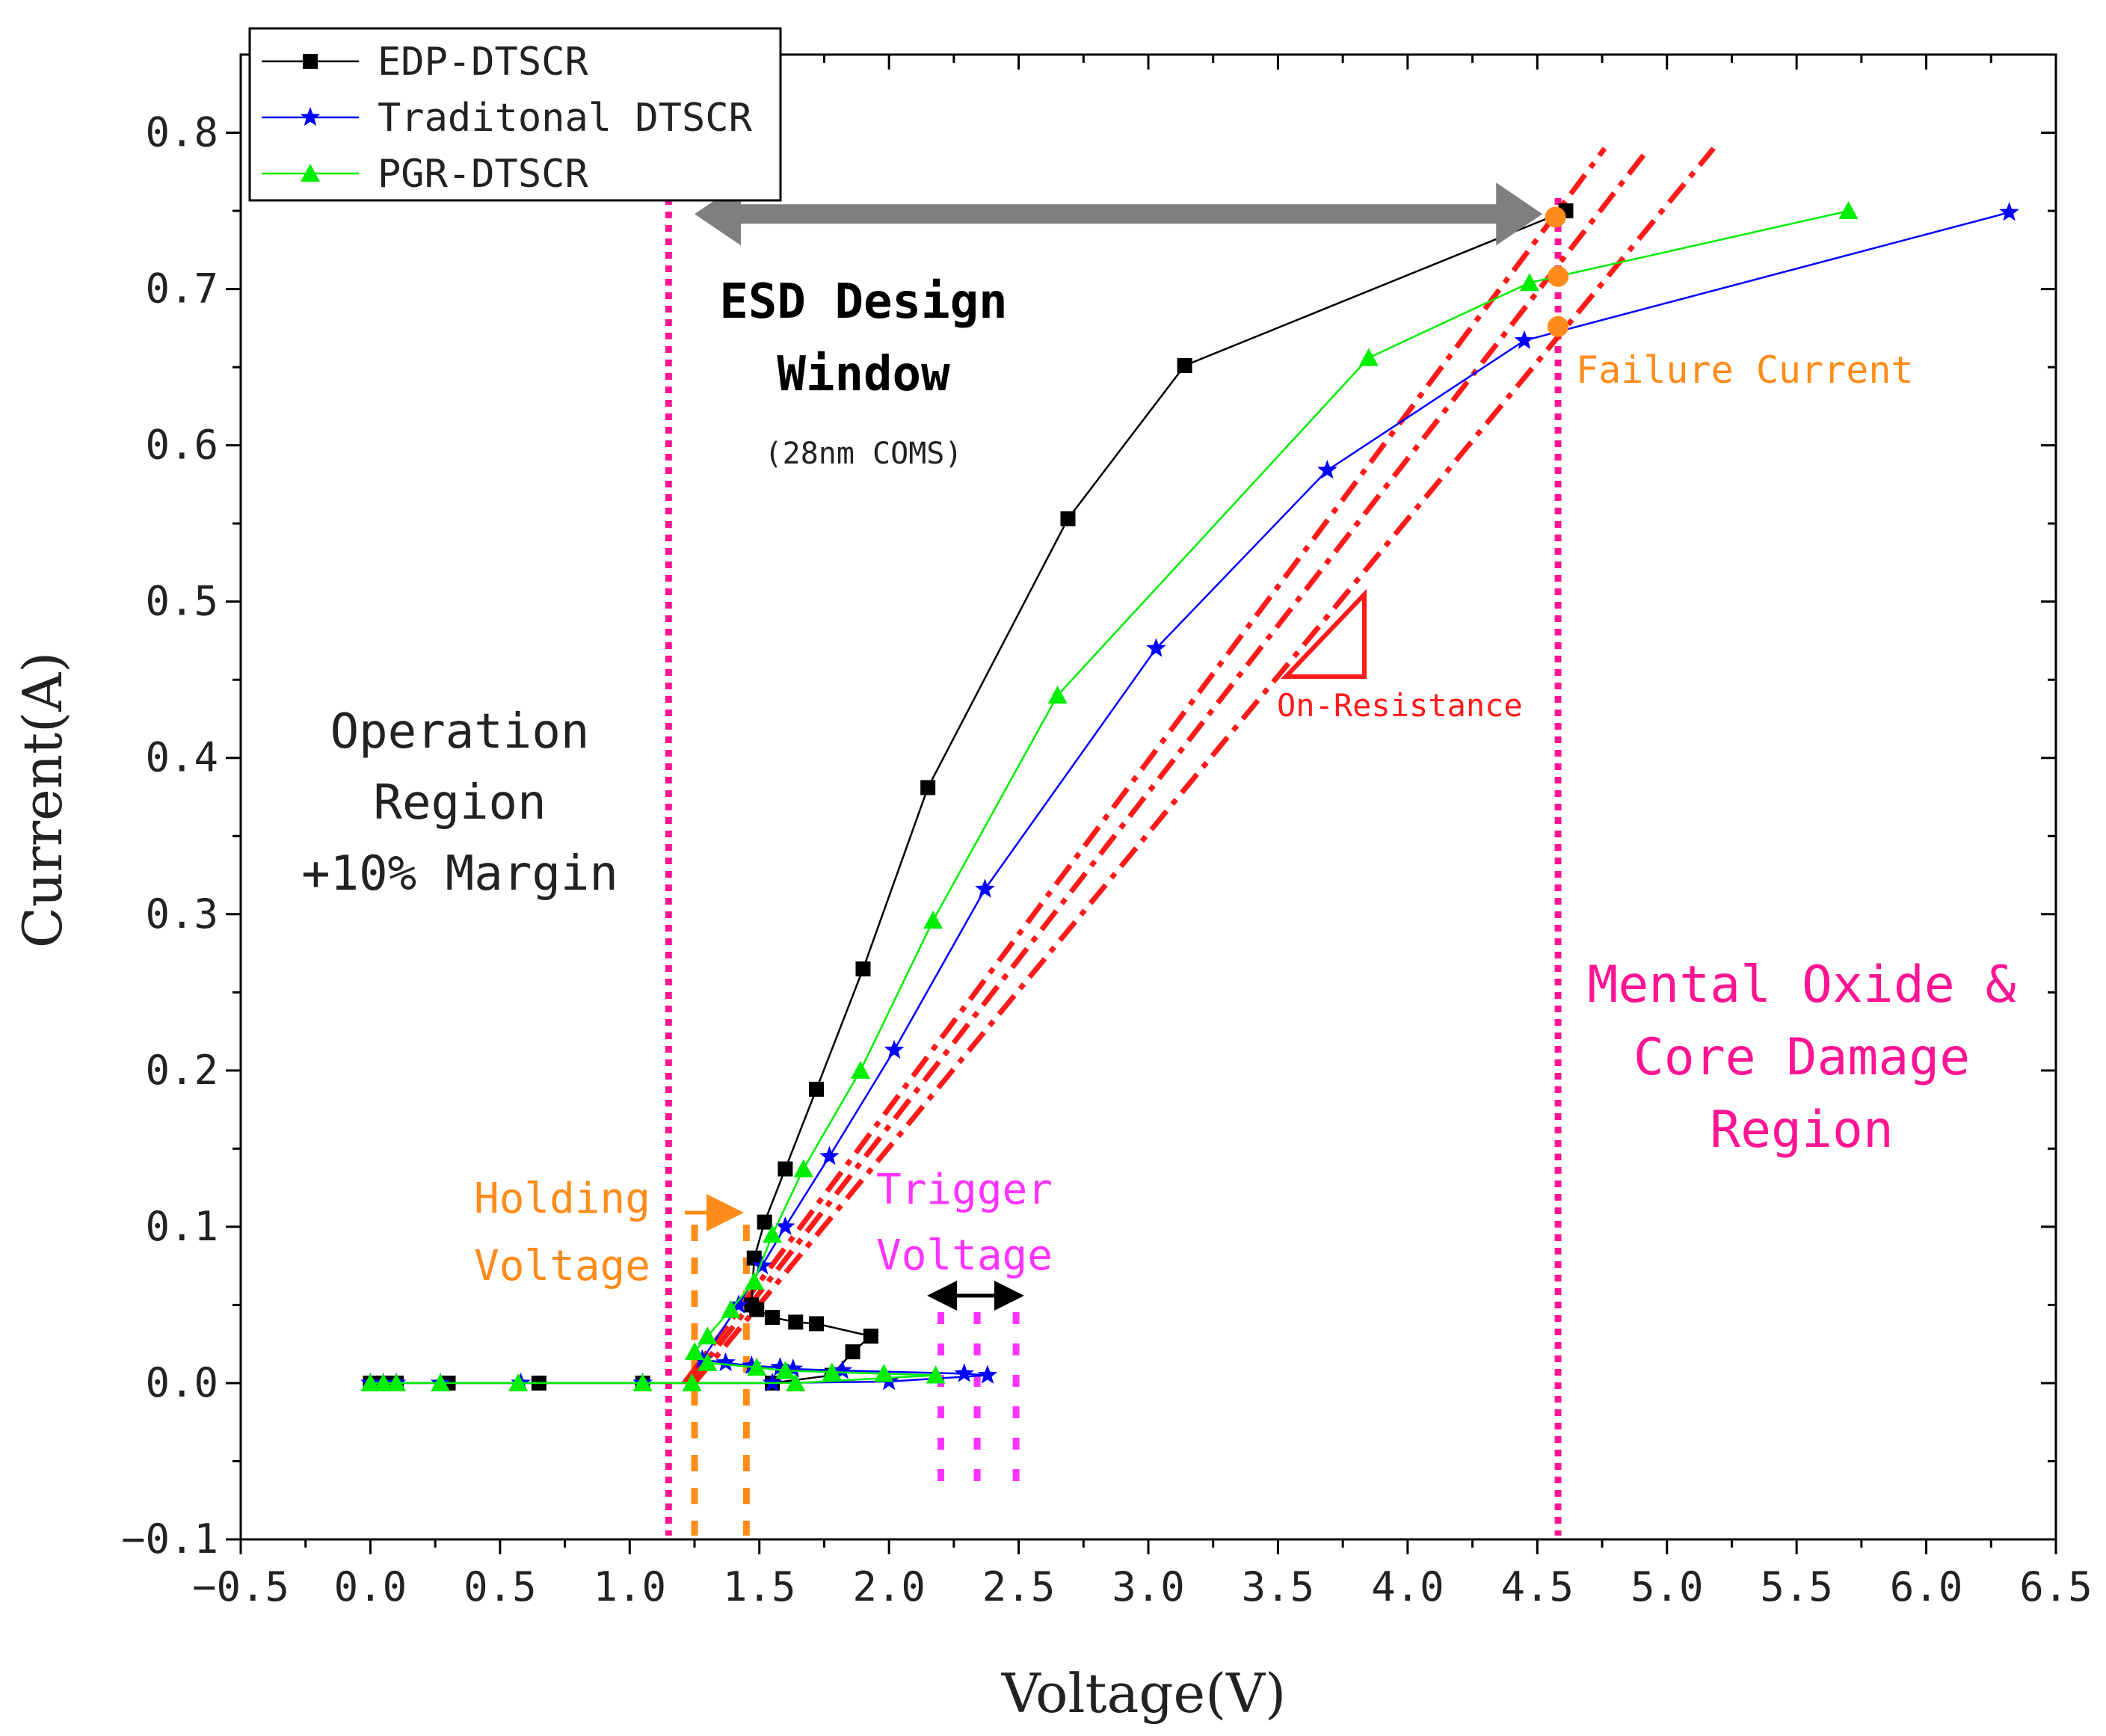 Image resolution: width=2106 pixels, height=1736 pixels. I want to click on y-tick-label: 0.2, so click(181, 1070).